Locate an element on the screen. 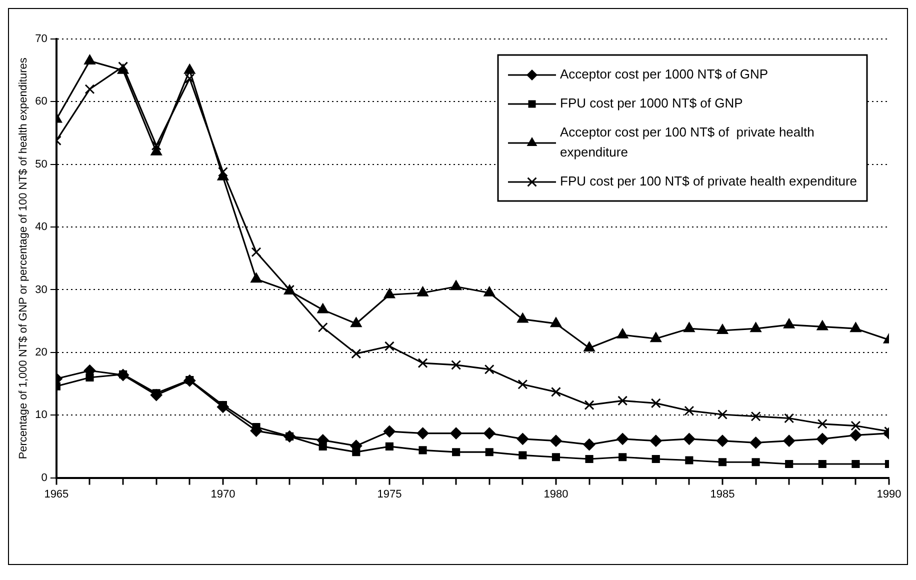  x-tick-label: 1990 is located at coordinates (889, 494).